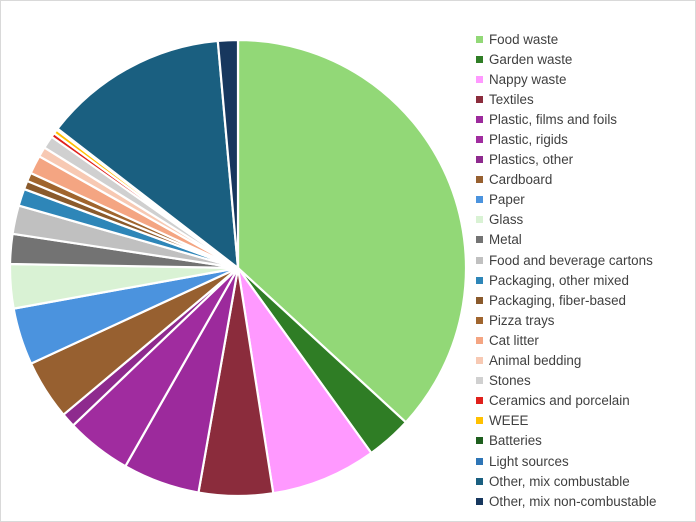  Describe the element at coordinates (557, 300) in the screenshot. I see `legend-label: Packaging, fiber-based` at that location.